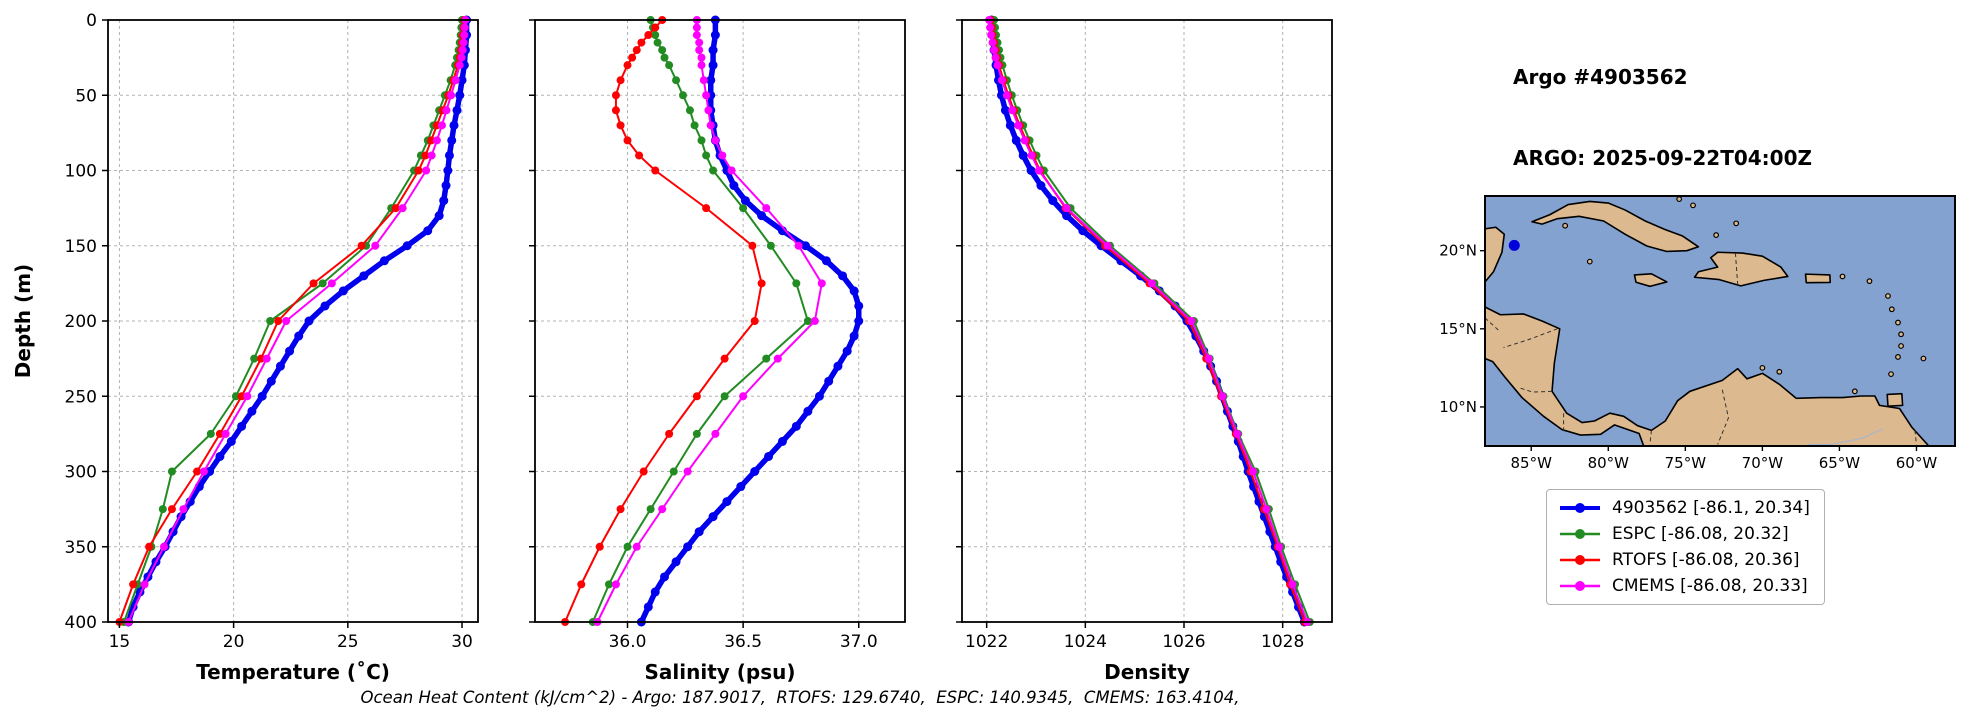  What do you see at coordinates (743, 642) in the screenshot?
I see `x-tick-label: 36.5` at bounding box center [743, 642].